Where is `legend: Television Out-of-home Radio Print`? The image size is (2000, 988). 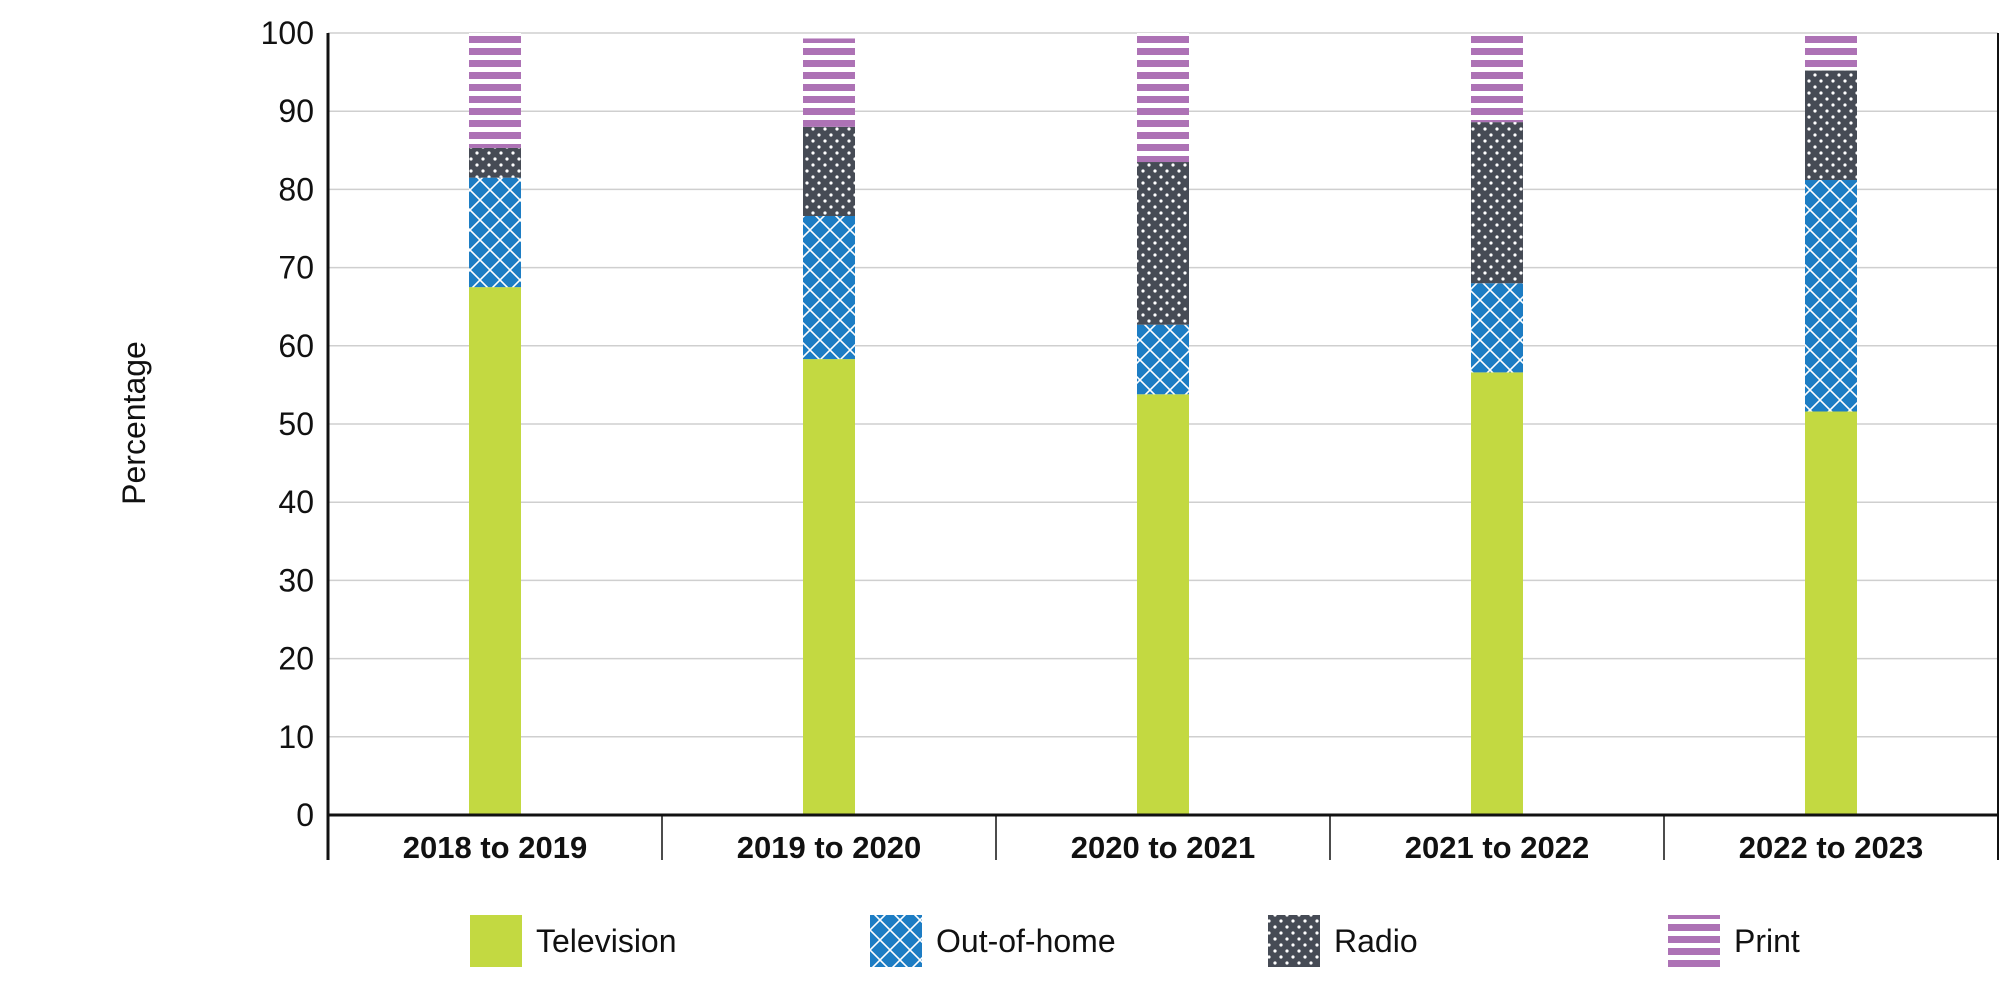
legend: Television Out-of-home Radio Print is located at coordinates (1135, 941).